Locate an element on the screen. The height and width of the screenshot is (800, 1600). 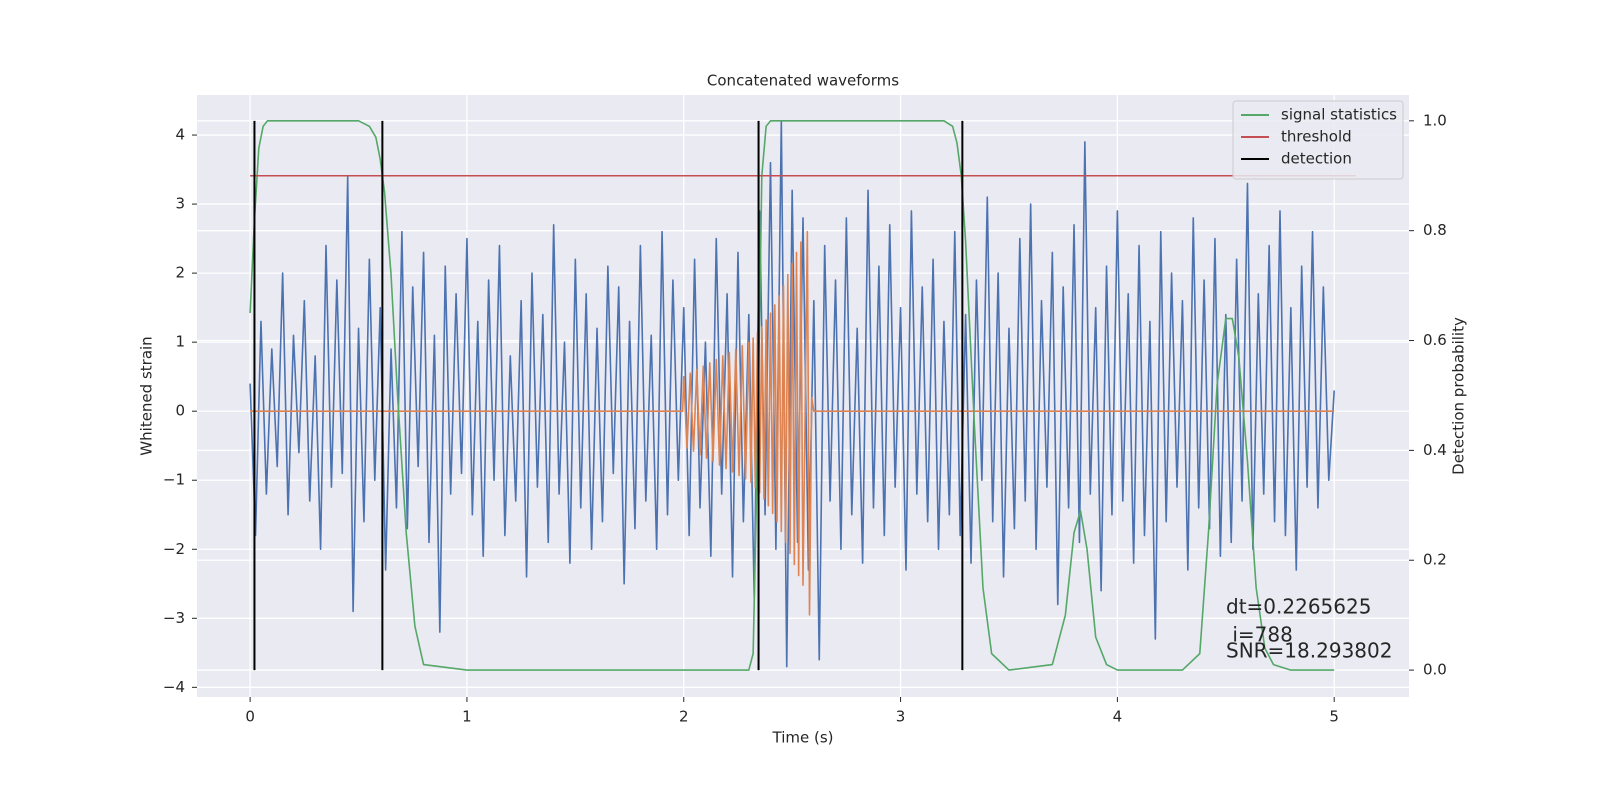
chart-title: Concatenated waveforms is located at coordinates (803, 81).